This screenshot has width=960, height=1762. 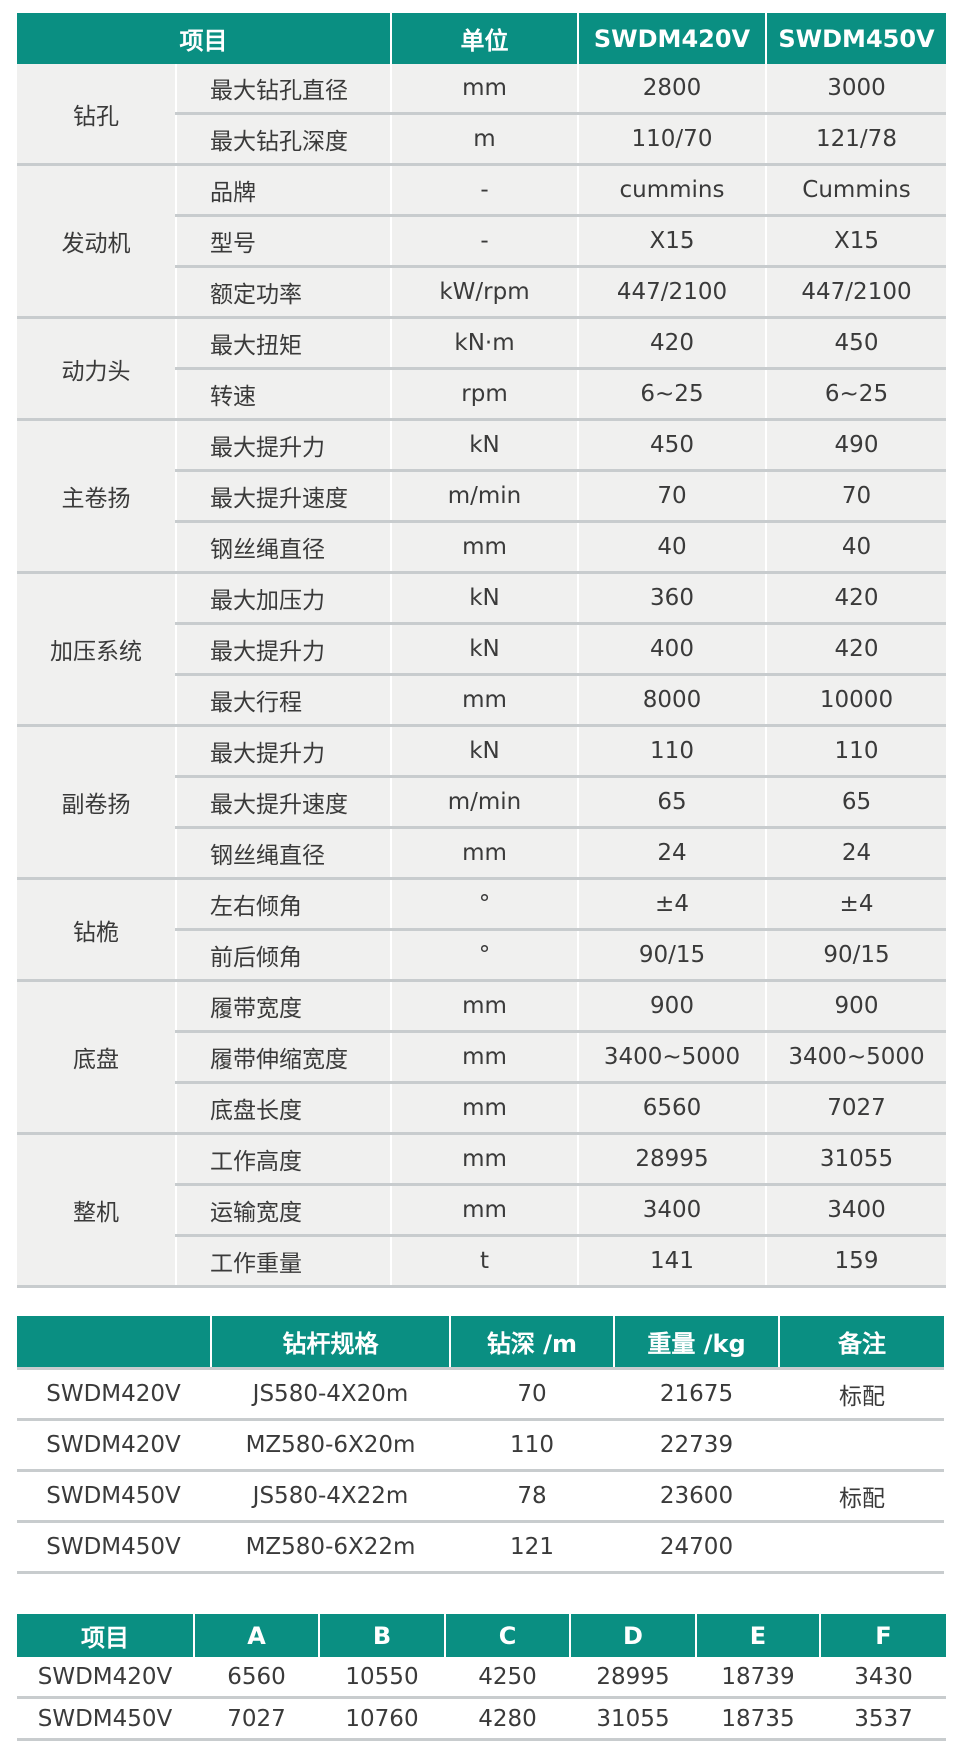 What do you see at coordinates (855, 955) in the screenshot?
I see `value-model2: 90/15` at bounding box center [855, 955].